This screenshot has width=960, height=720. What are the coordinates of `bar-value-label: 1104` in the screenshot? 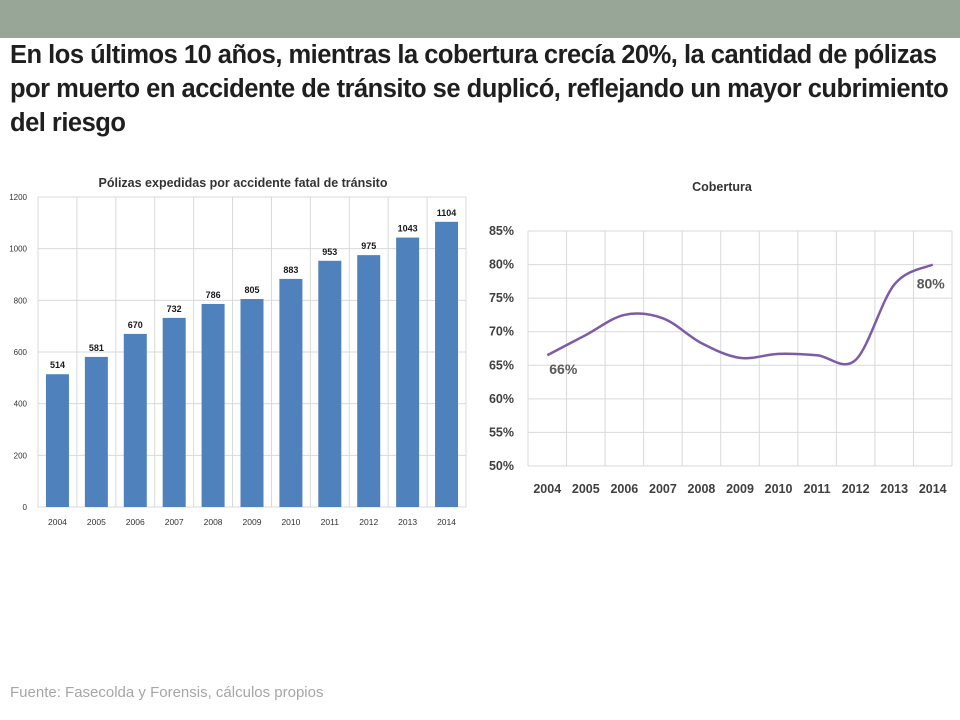 It's located at (447, 213).